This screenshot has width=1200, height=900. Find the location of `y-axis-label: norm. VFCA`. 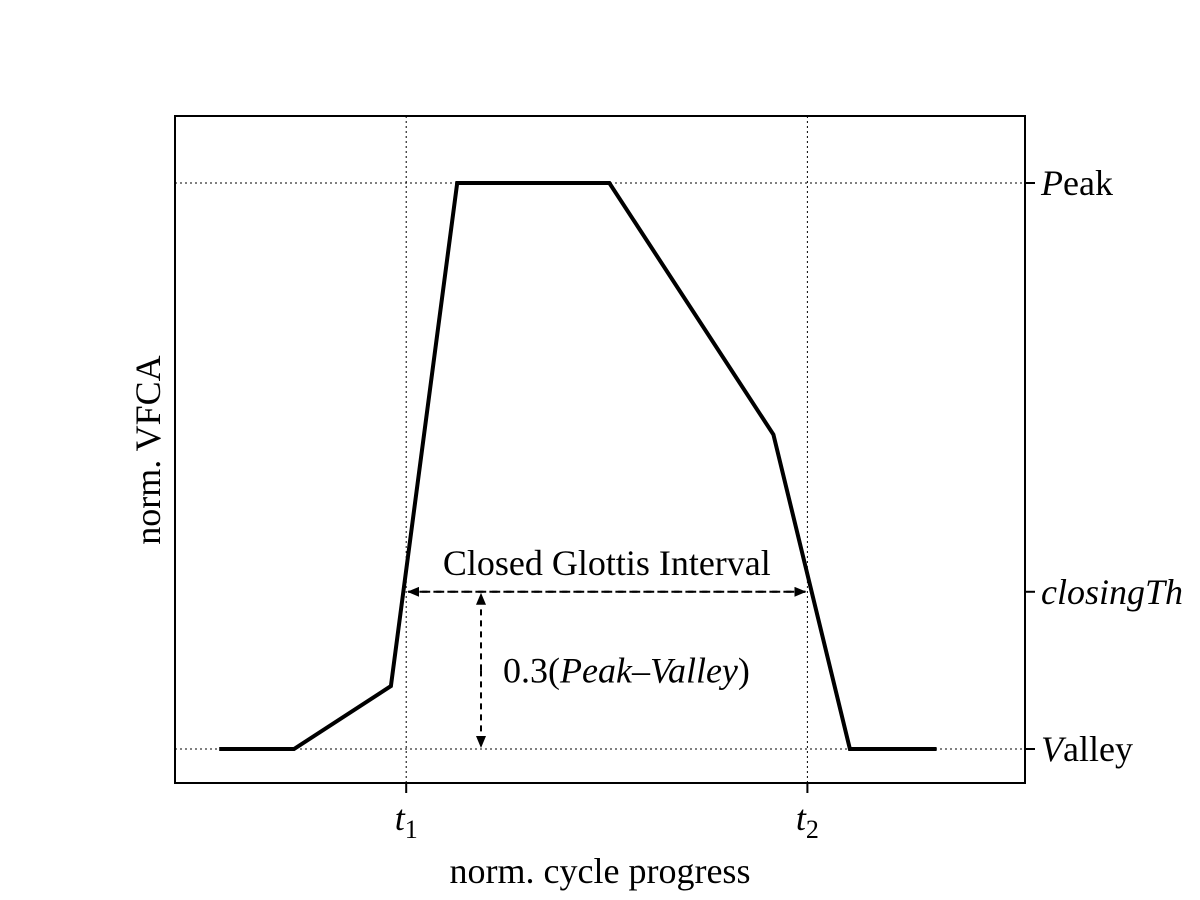

y-axis-label: norm. VFCA is located at coordinates (148, 449).